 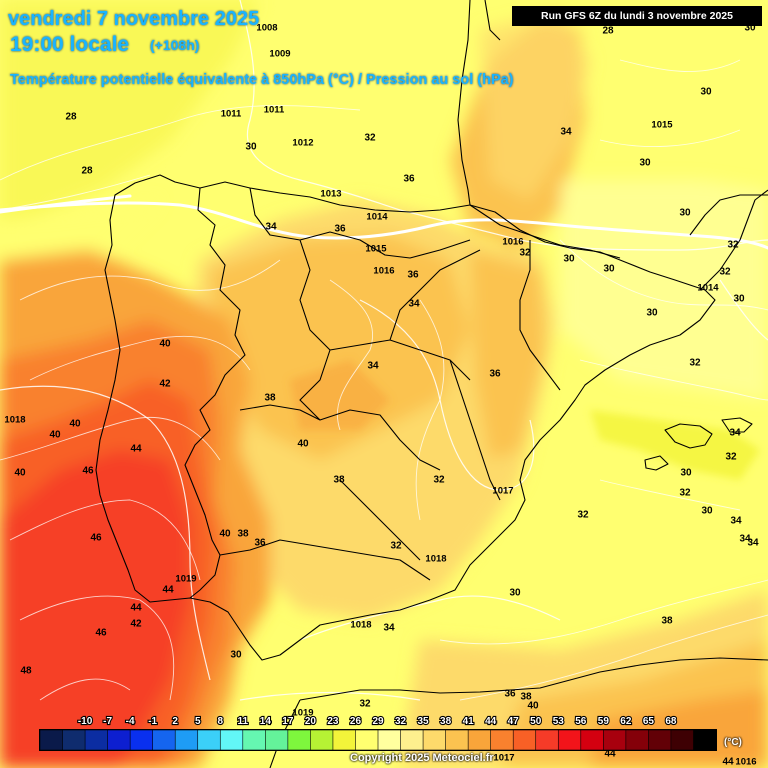 I want to click on copyright-text: Copyright 2025 Meteociel.fr, so click(x=422, y=758).